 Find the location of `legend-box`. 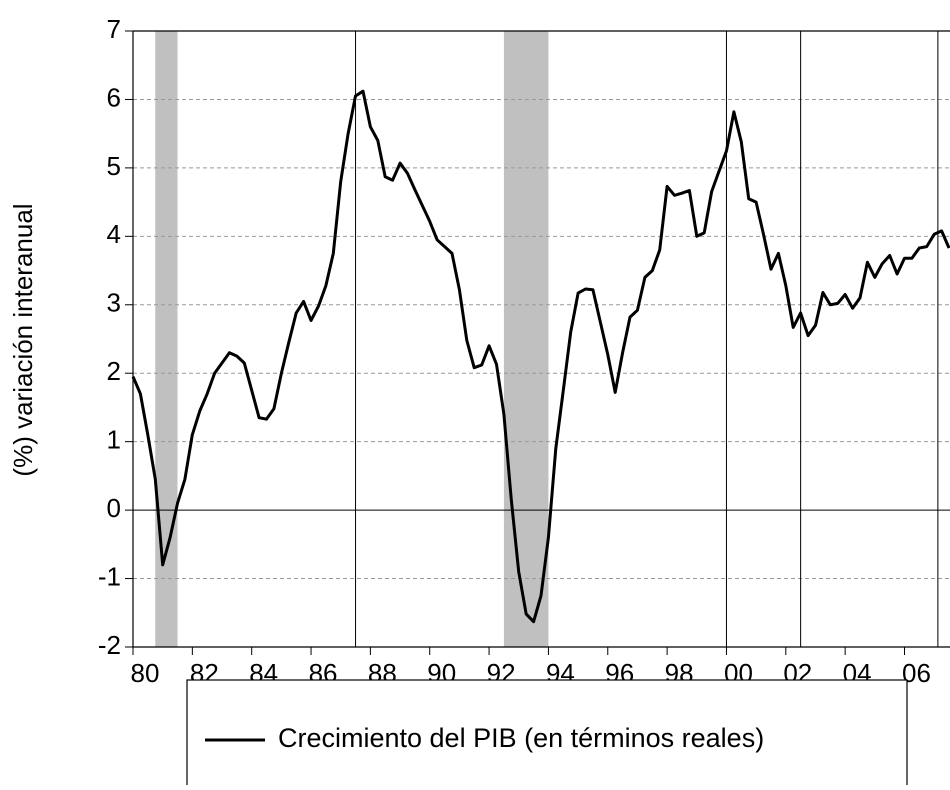

legend-box is located at coordinates (547, 734).